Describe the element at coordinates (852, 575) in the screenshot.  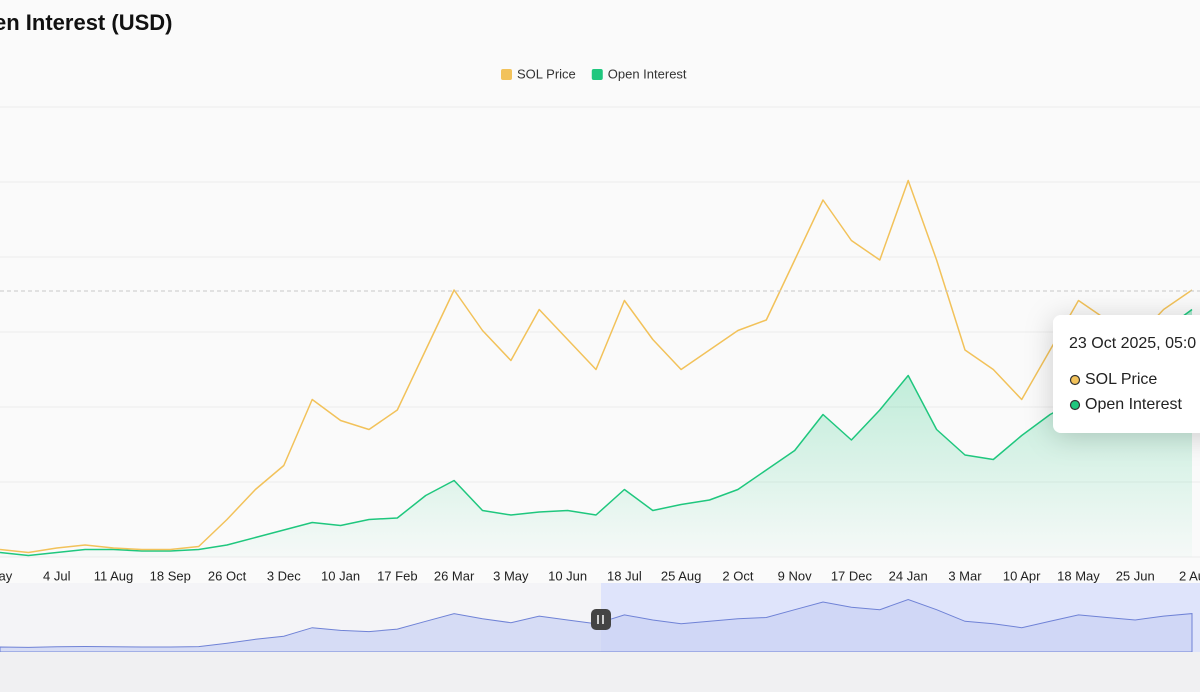
I see `x-tick-label: 17 Dec` at that location.